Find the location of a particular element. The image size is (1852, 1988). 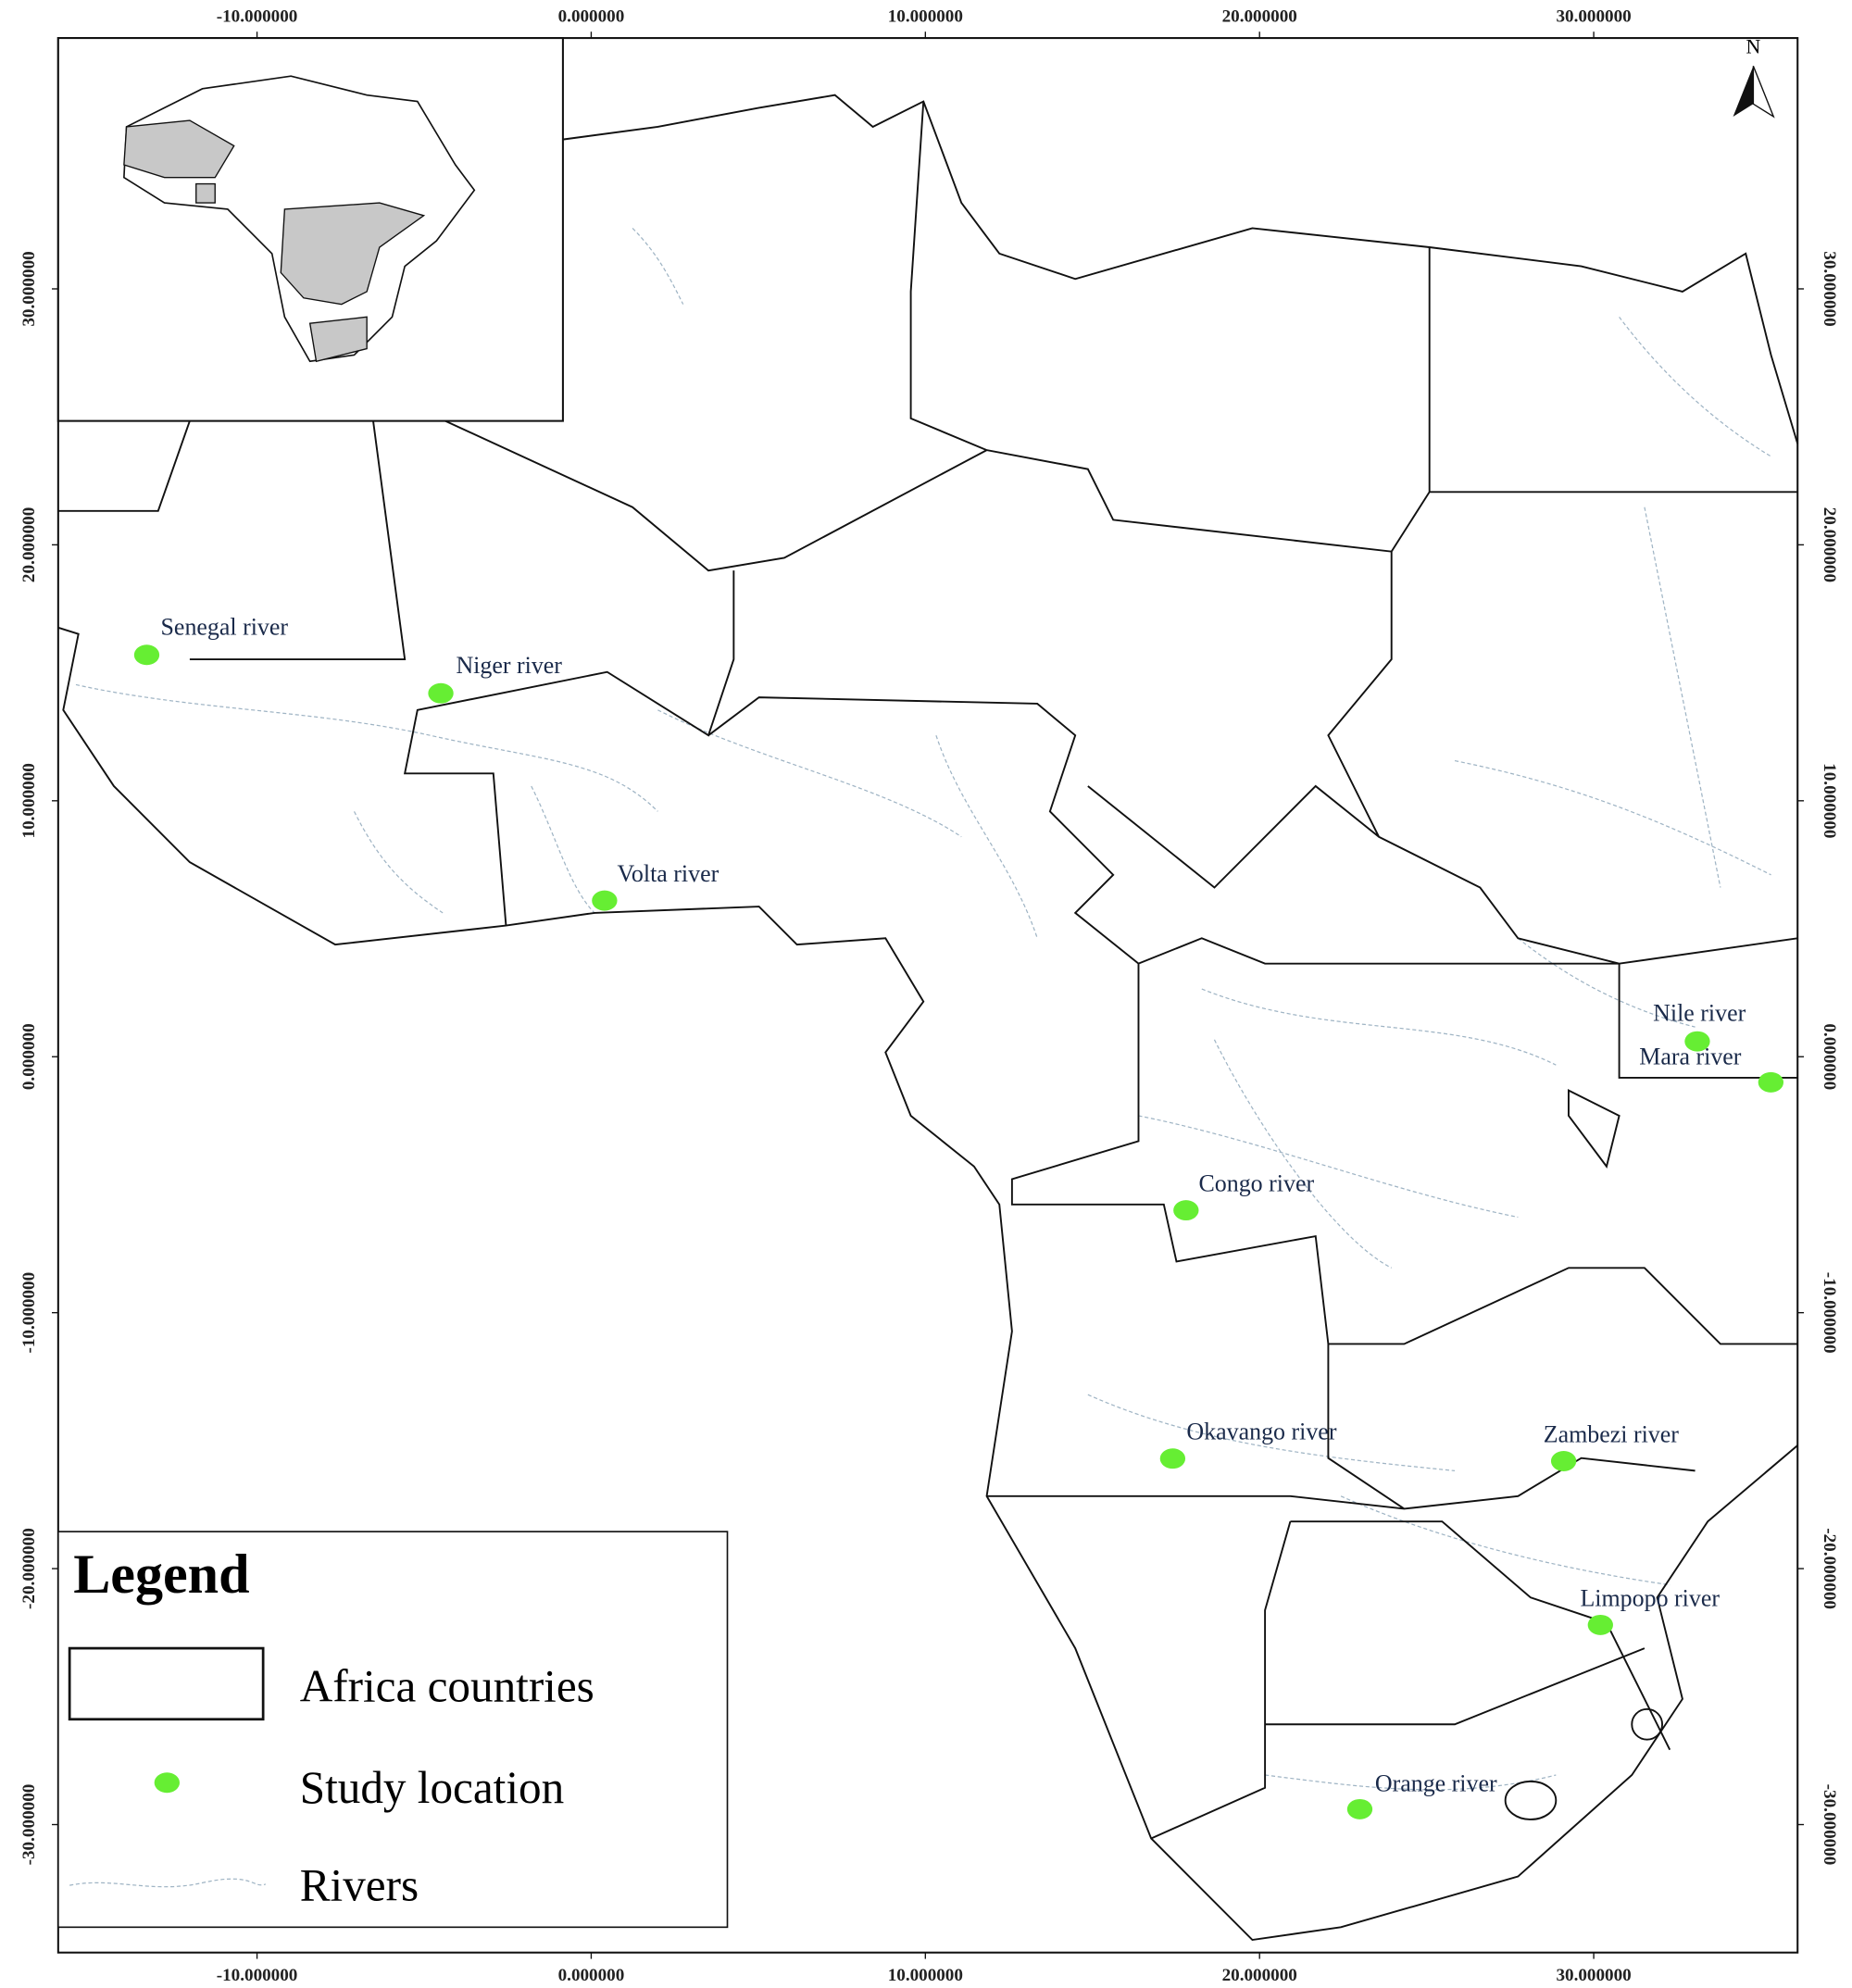

location-label: Mara river is located at coordinates (1690, 1057).